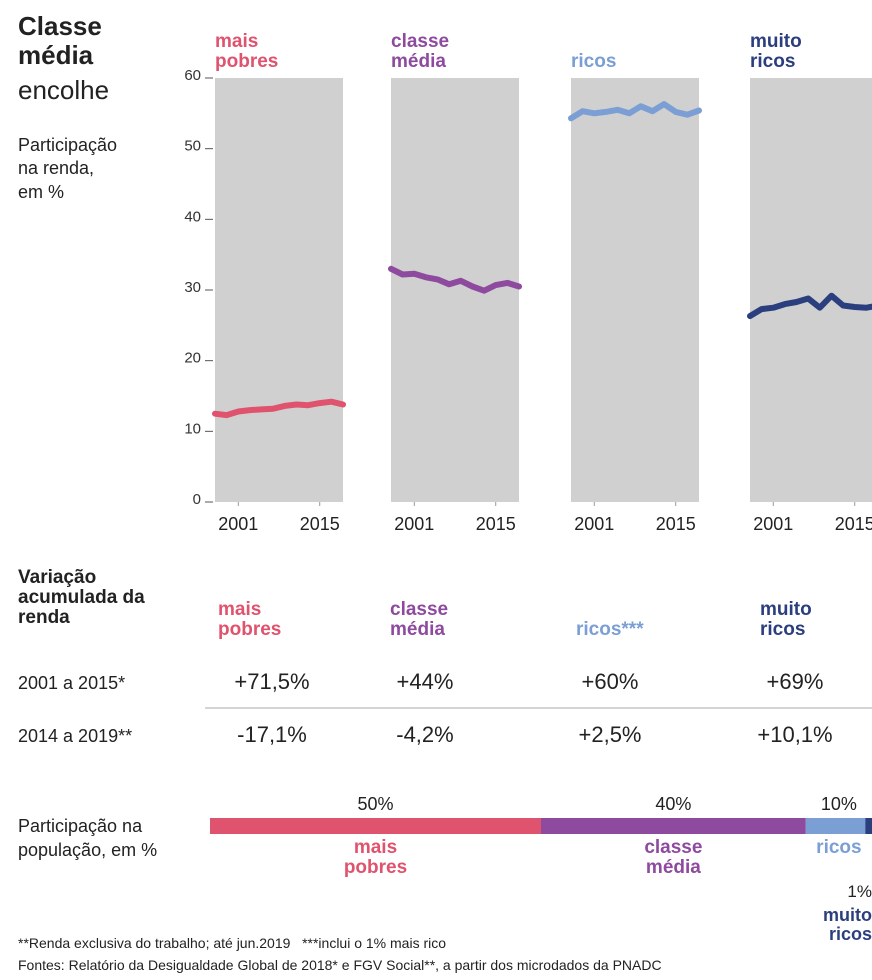 The image size is (872, 980). I want to click on column-label: ricos***, so click(610, 630).